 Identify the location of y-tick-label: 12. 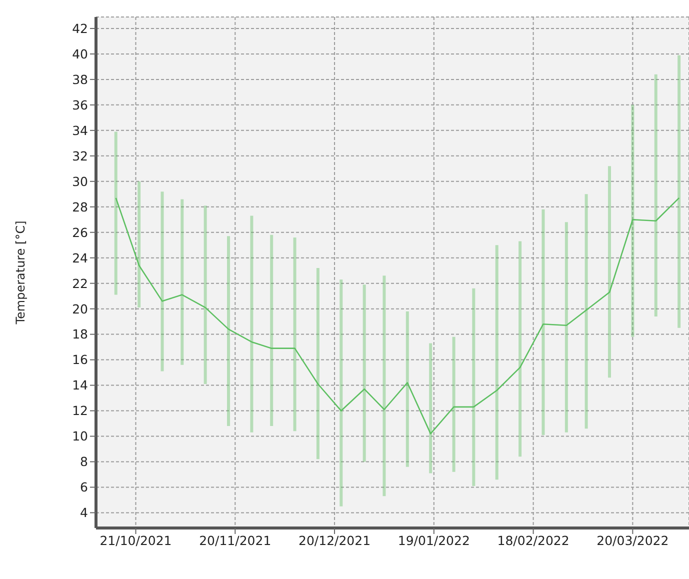
(80, 410).